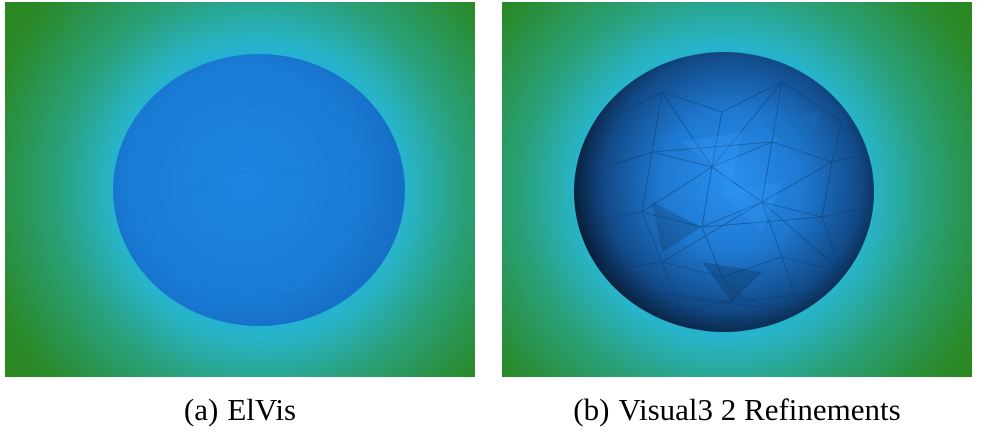 The image size is (990, 435). I want to click on caption-b: (b) Visual3 2 Refinements, so click(737, 410).